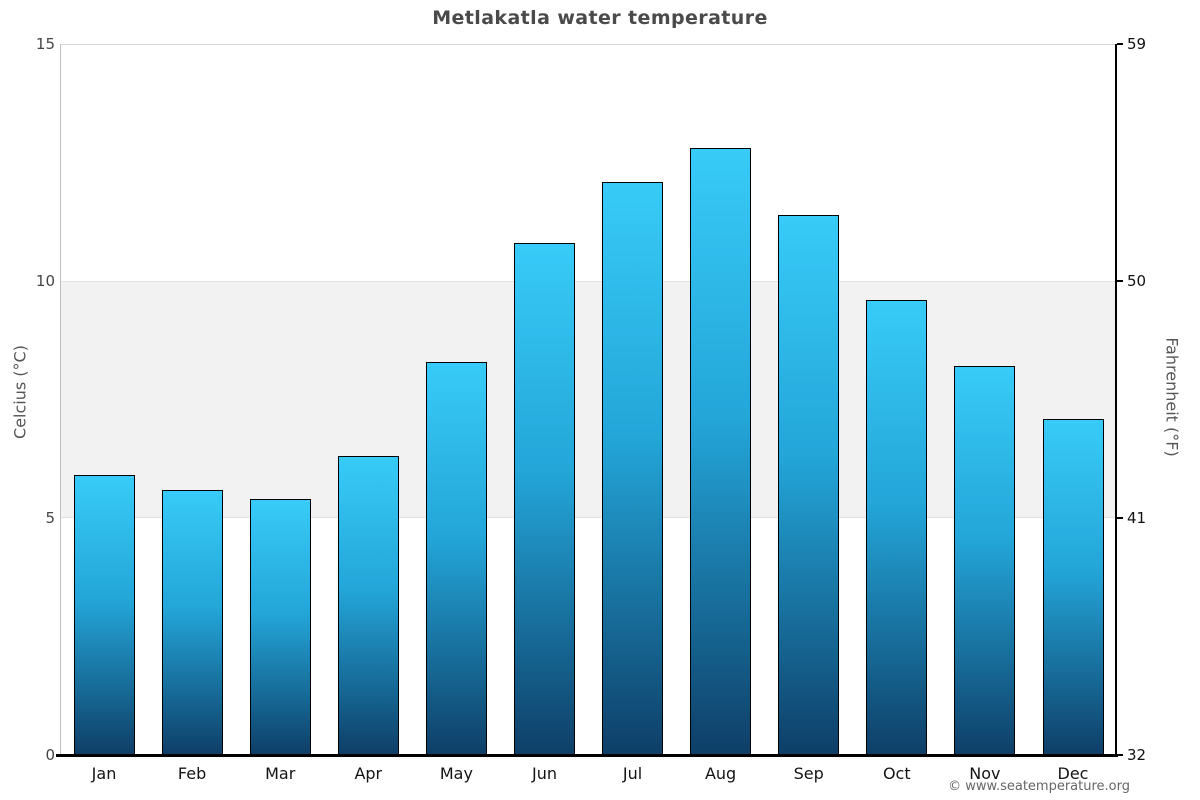  I want to click on bar-aug, so click(721, 451).